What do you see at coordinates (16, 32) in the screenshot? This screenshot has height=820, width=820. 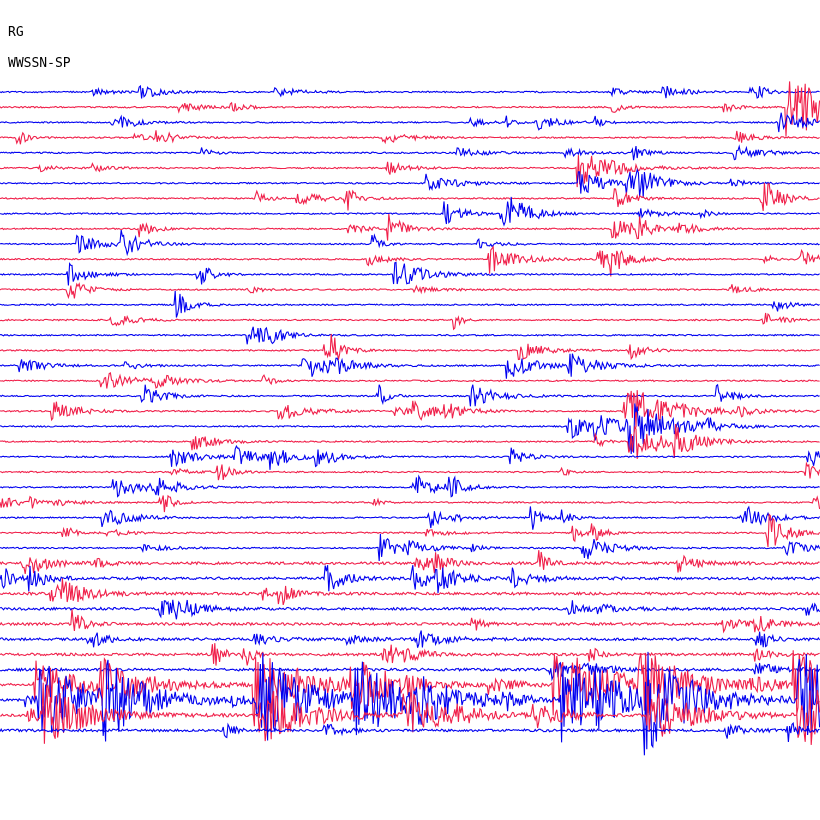 I see `station-label: RG` at bounding box center [16, 32].